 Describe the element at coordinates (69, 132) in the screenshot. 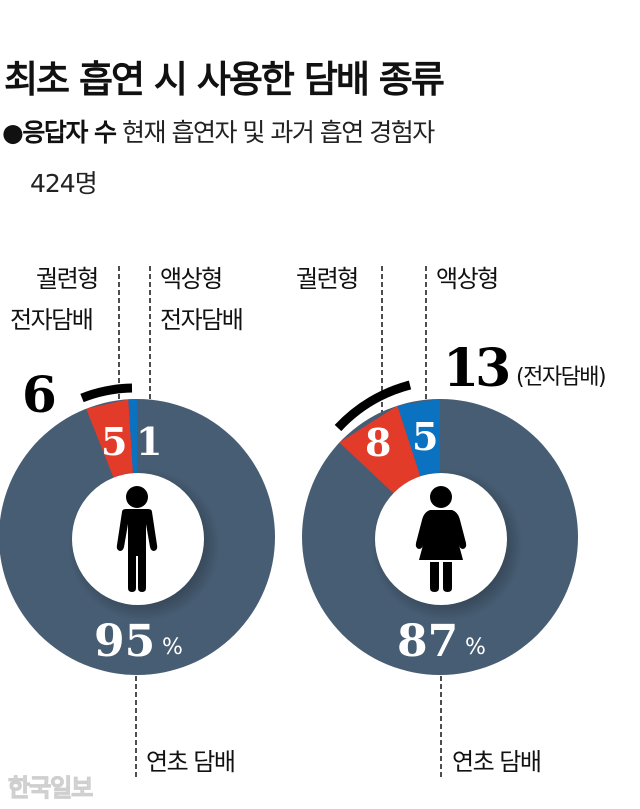

I see `respondent-label: 응답자 수` at that location.